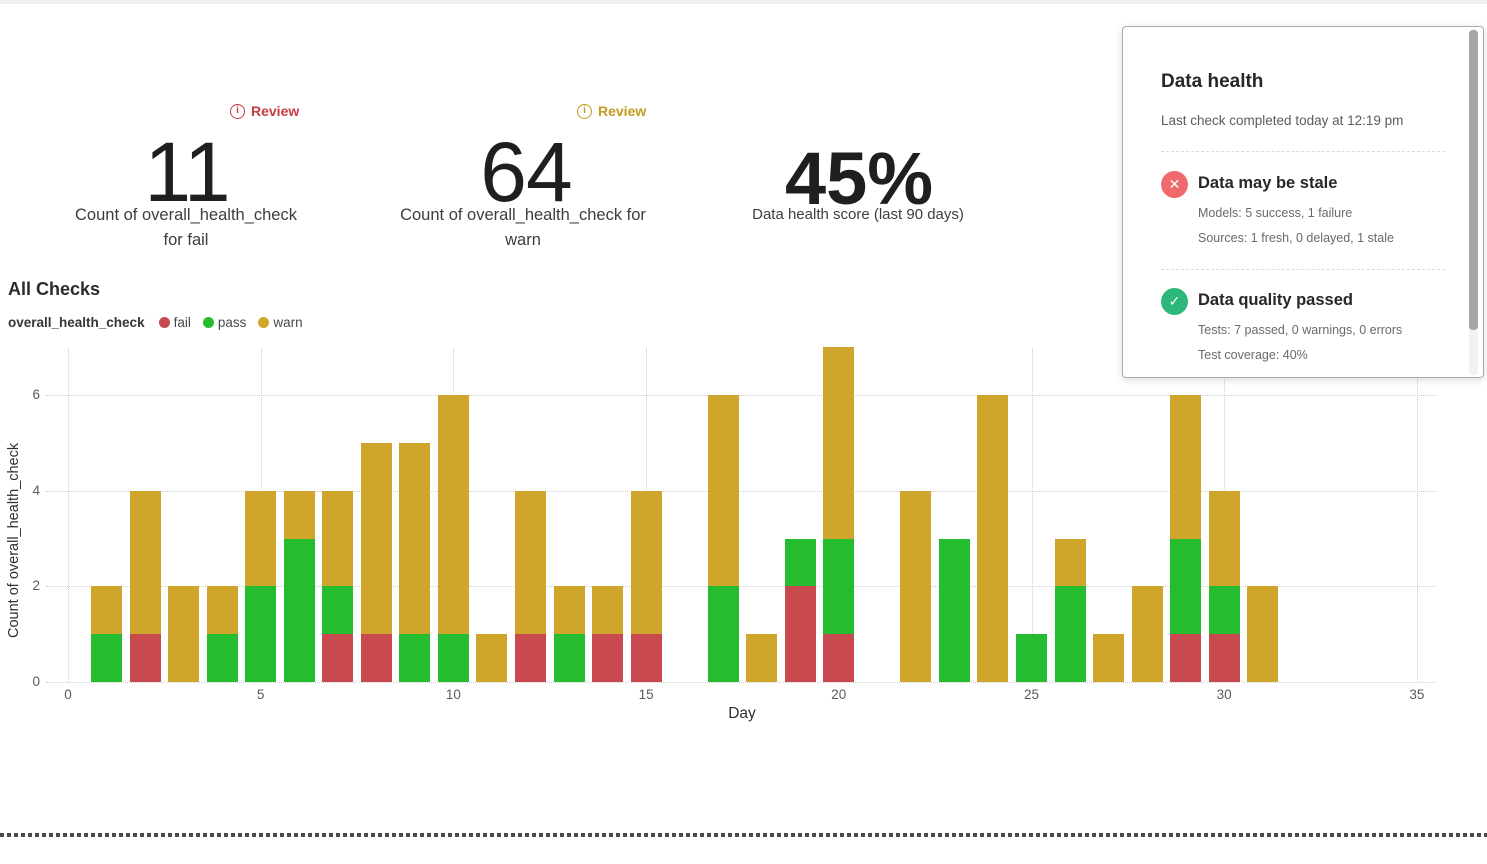 The height and width of the screenshot is (864, 1487). I want to click on x-tick-label: 5, so click(260, 694).